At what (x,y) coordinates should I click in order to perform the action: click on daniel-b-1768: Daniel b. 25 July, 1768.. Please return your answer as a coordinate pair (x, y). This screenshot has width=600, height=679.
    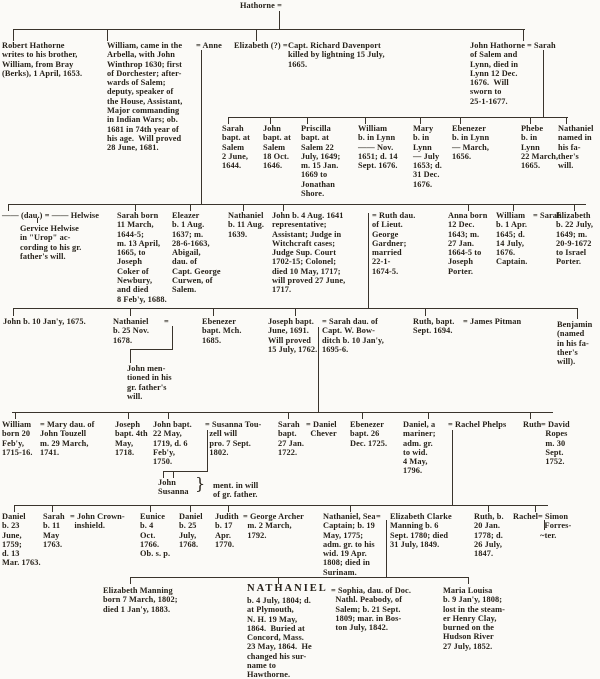
    Looking at the image, I should click on (191, 530).